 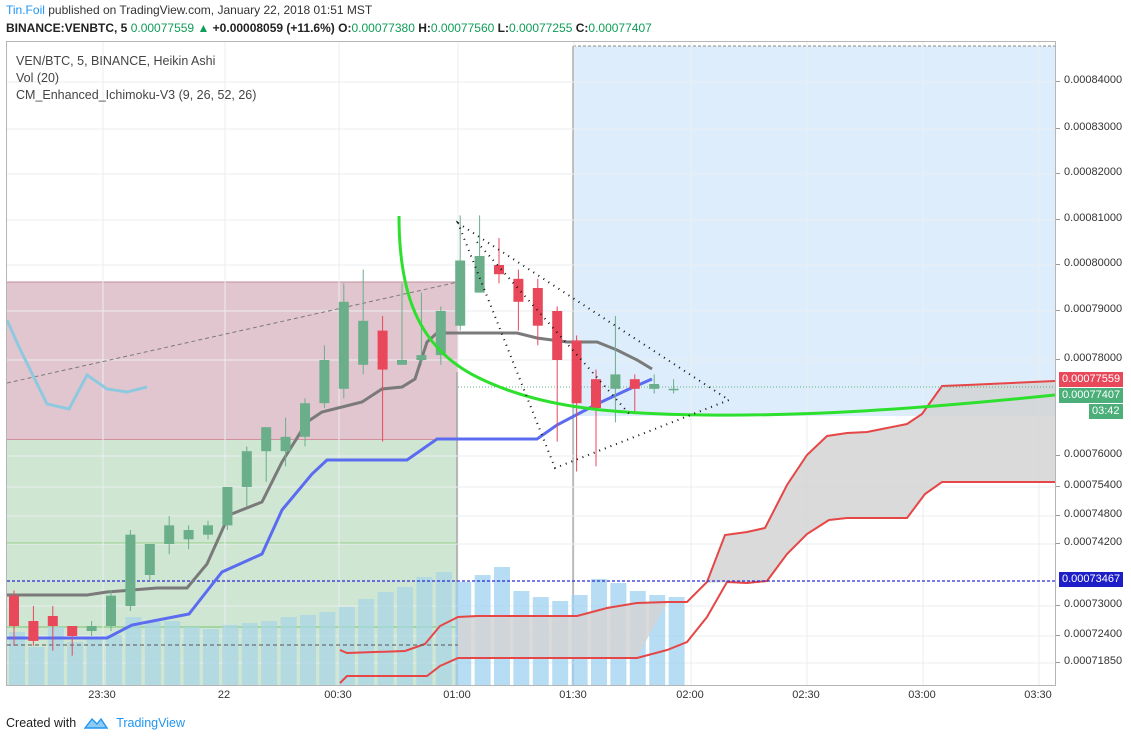 I want to click on legend-indicator: CM_Enhanced_Ichimoku-V3 (9, 26, 52, 26), so click(x=136, y=95).